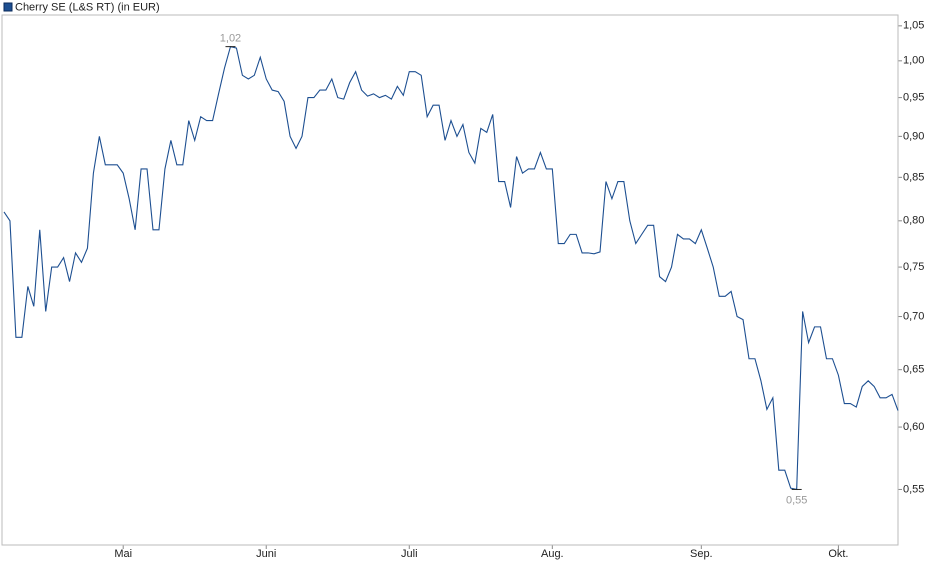 Image resolution: width=940 pixels, height=584 pixels. What do you see at coordinates (266, 554) in the screenshot?
I see `x-tick-label: Juni` at bounding box center [266, 554].